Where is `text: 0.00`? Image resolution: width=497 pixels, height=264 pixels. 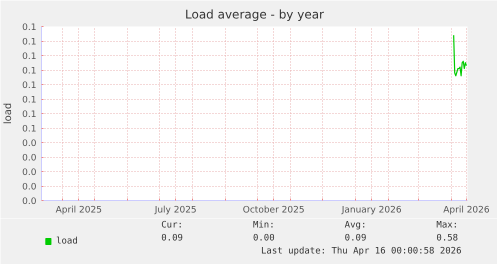
text: 0.00 is located at coordinates (263, 239).